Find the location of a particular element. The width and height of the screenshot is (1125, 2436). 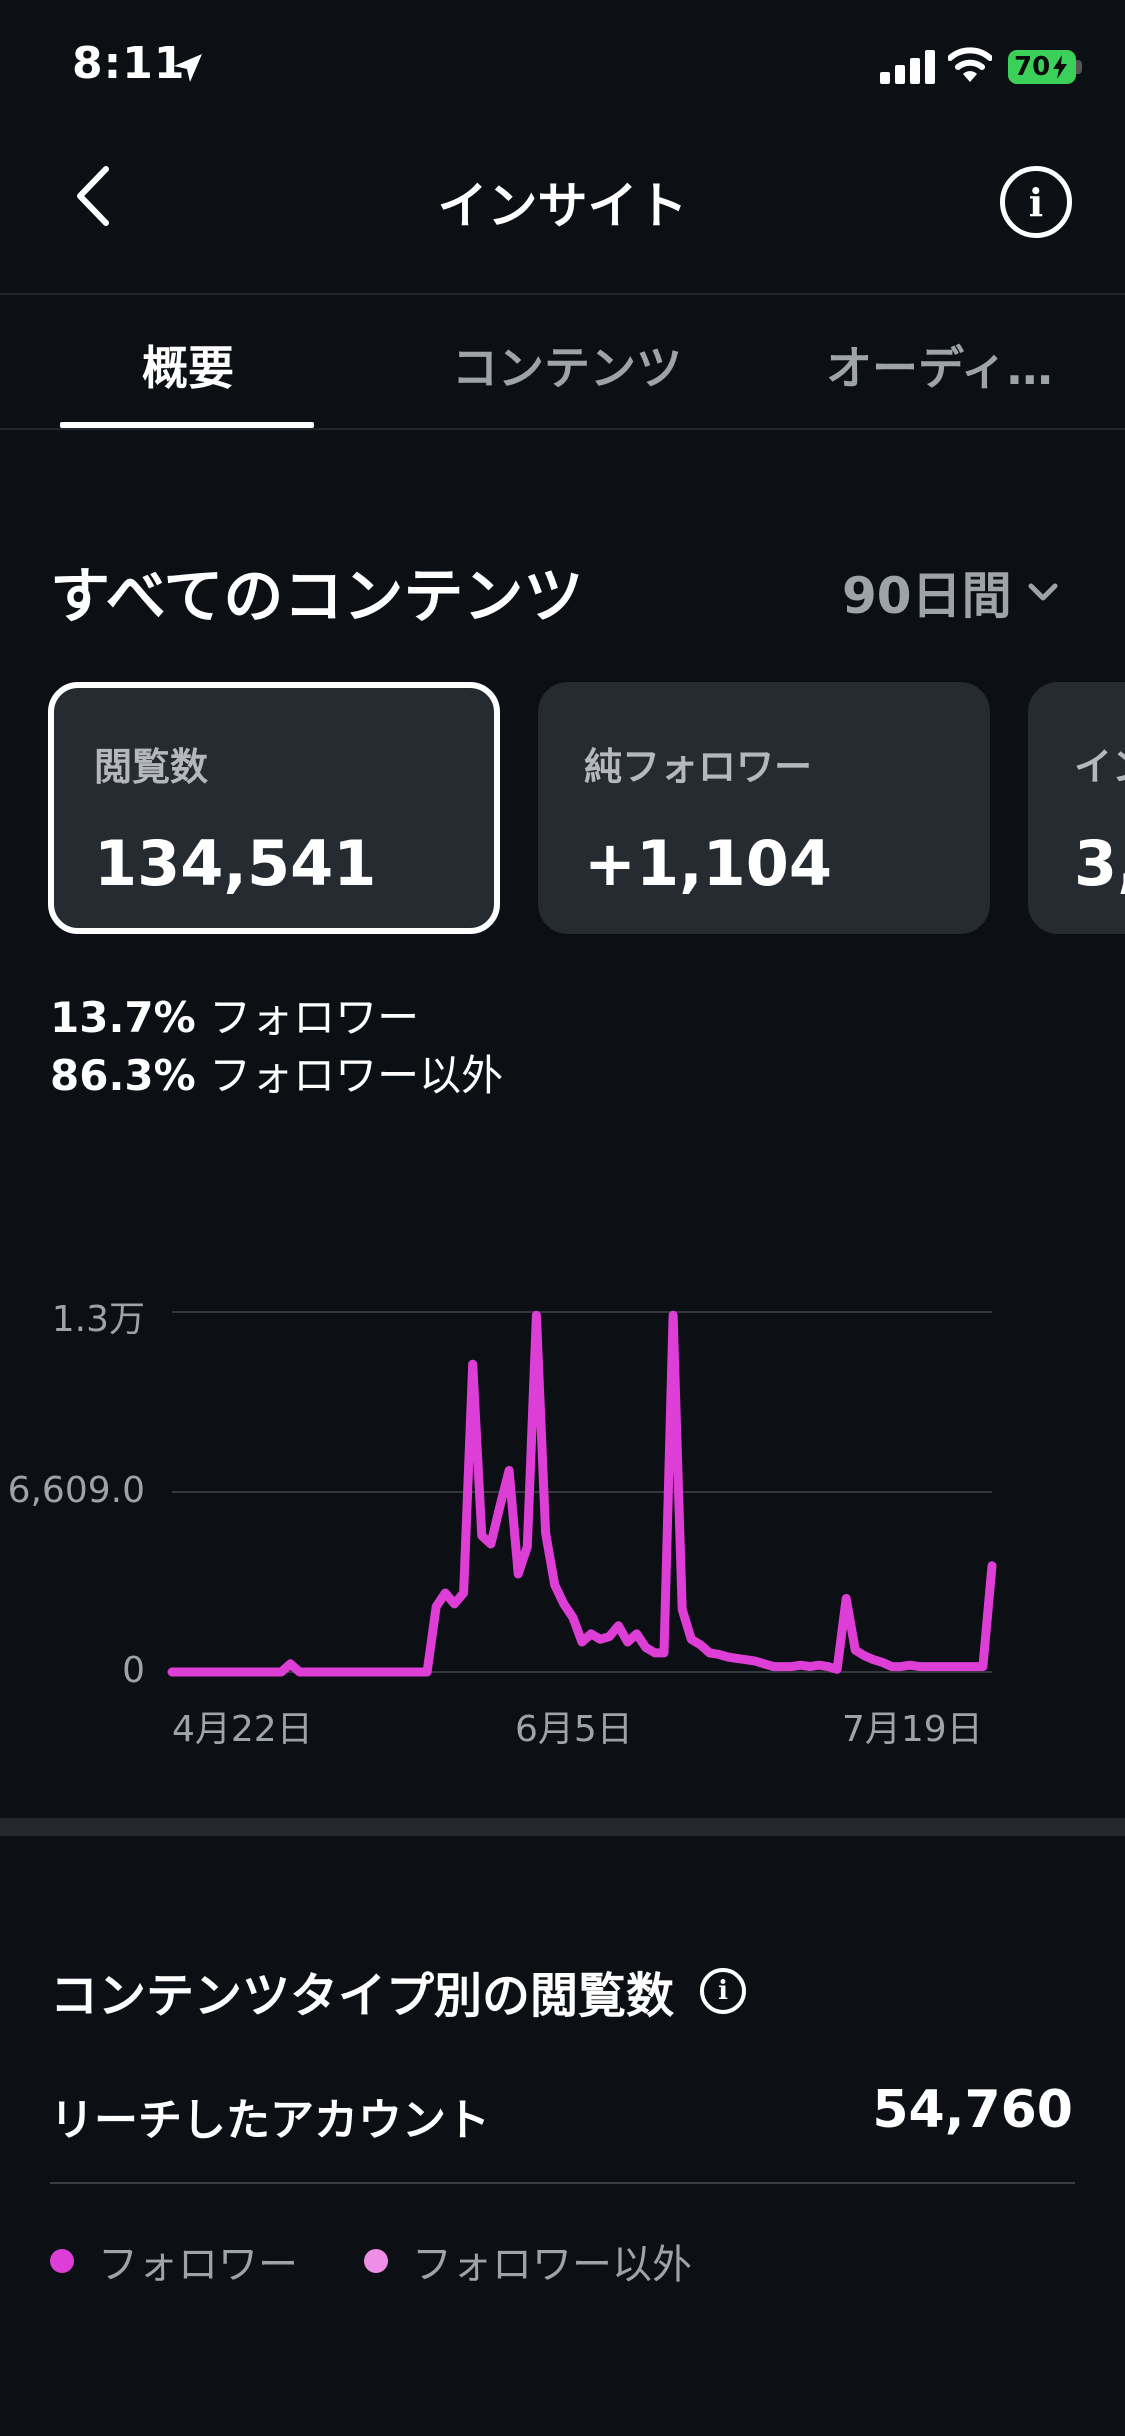

y-tick-label: 6,609.0 is located at coordinates (76, 1490).